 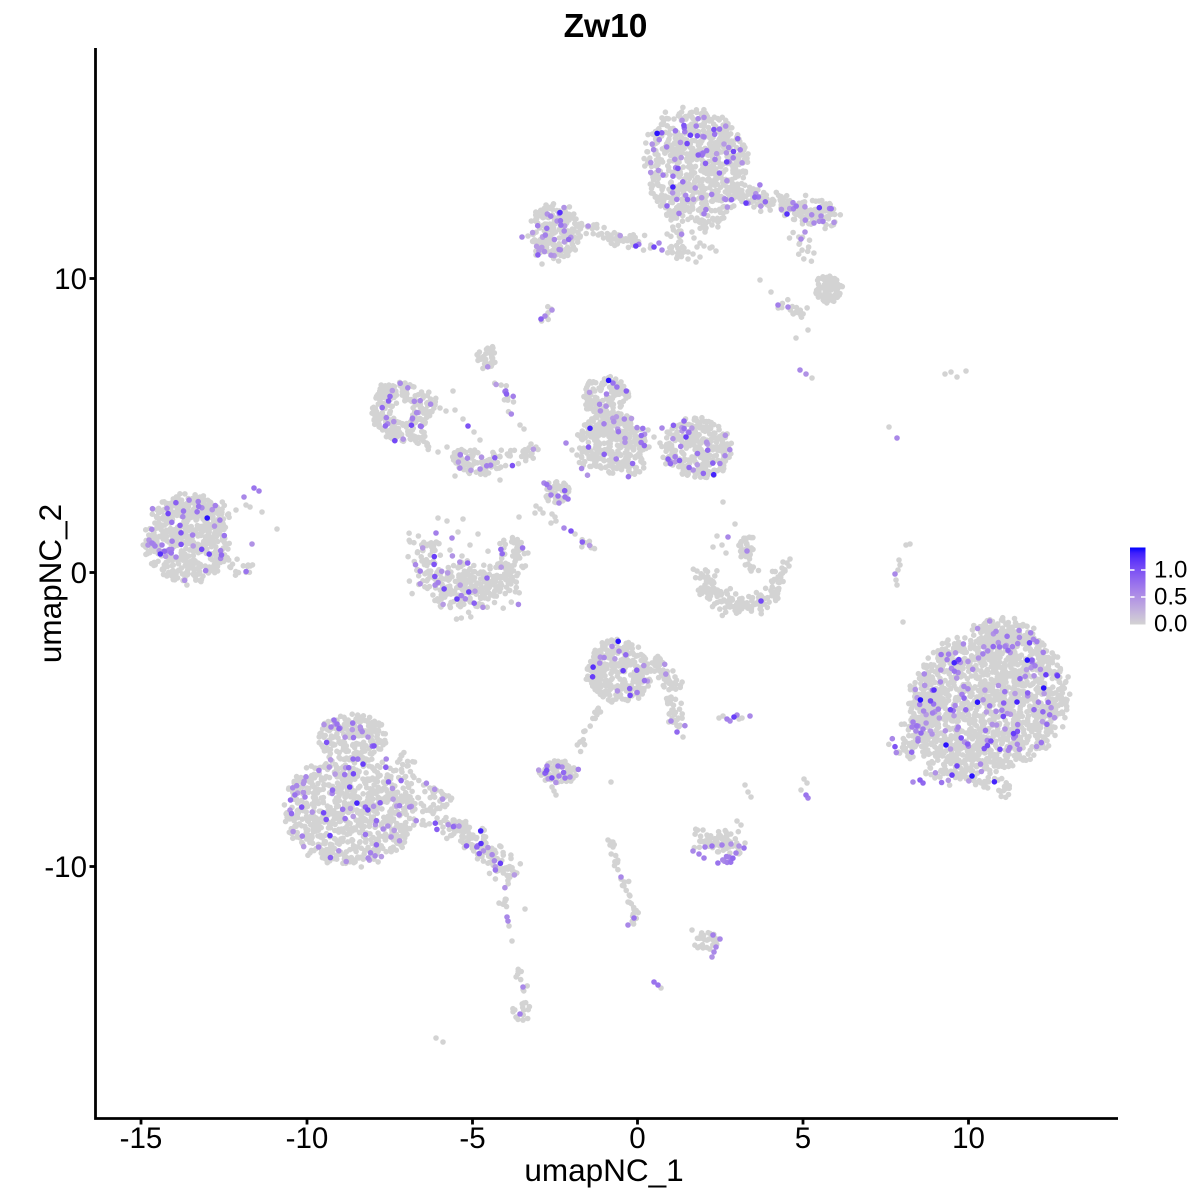 I want to click on svg-text: 0.5, so click(x=1170, y=597).